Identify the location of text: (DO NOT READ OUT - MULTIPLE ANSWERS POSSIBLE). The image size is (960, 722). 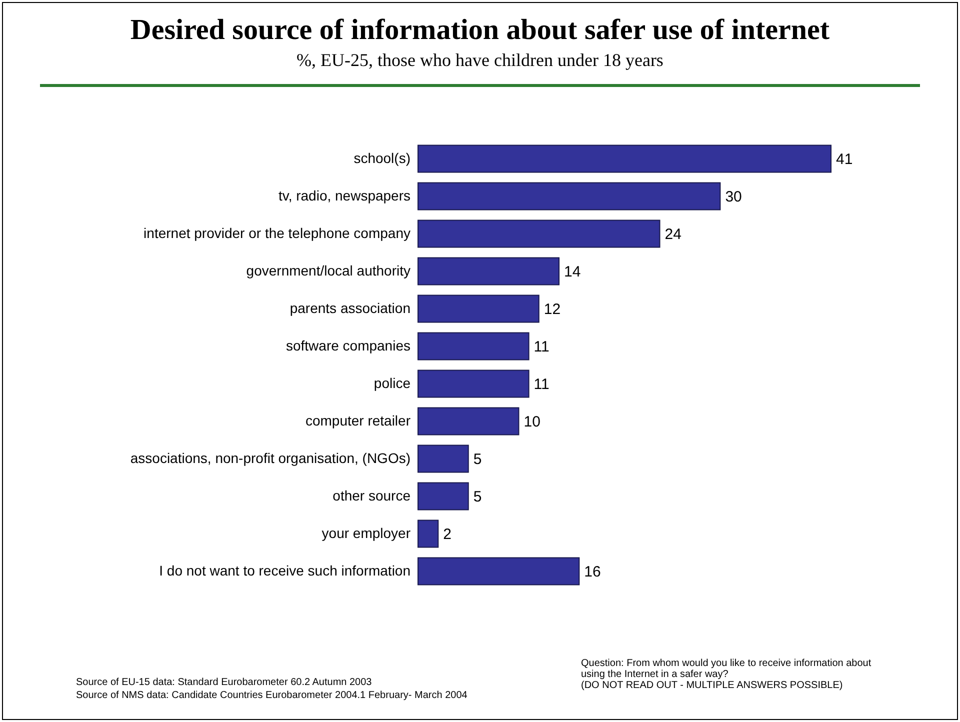
(712, 685).